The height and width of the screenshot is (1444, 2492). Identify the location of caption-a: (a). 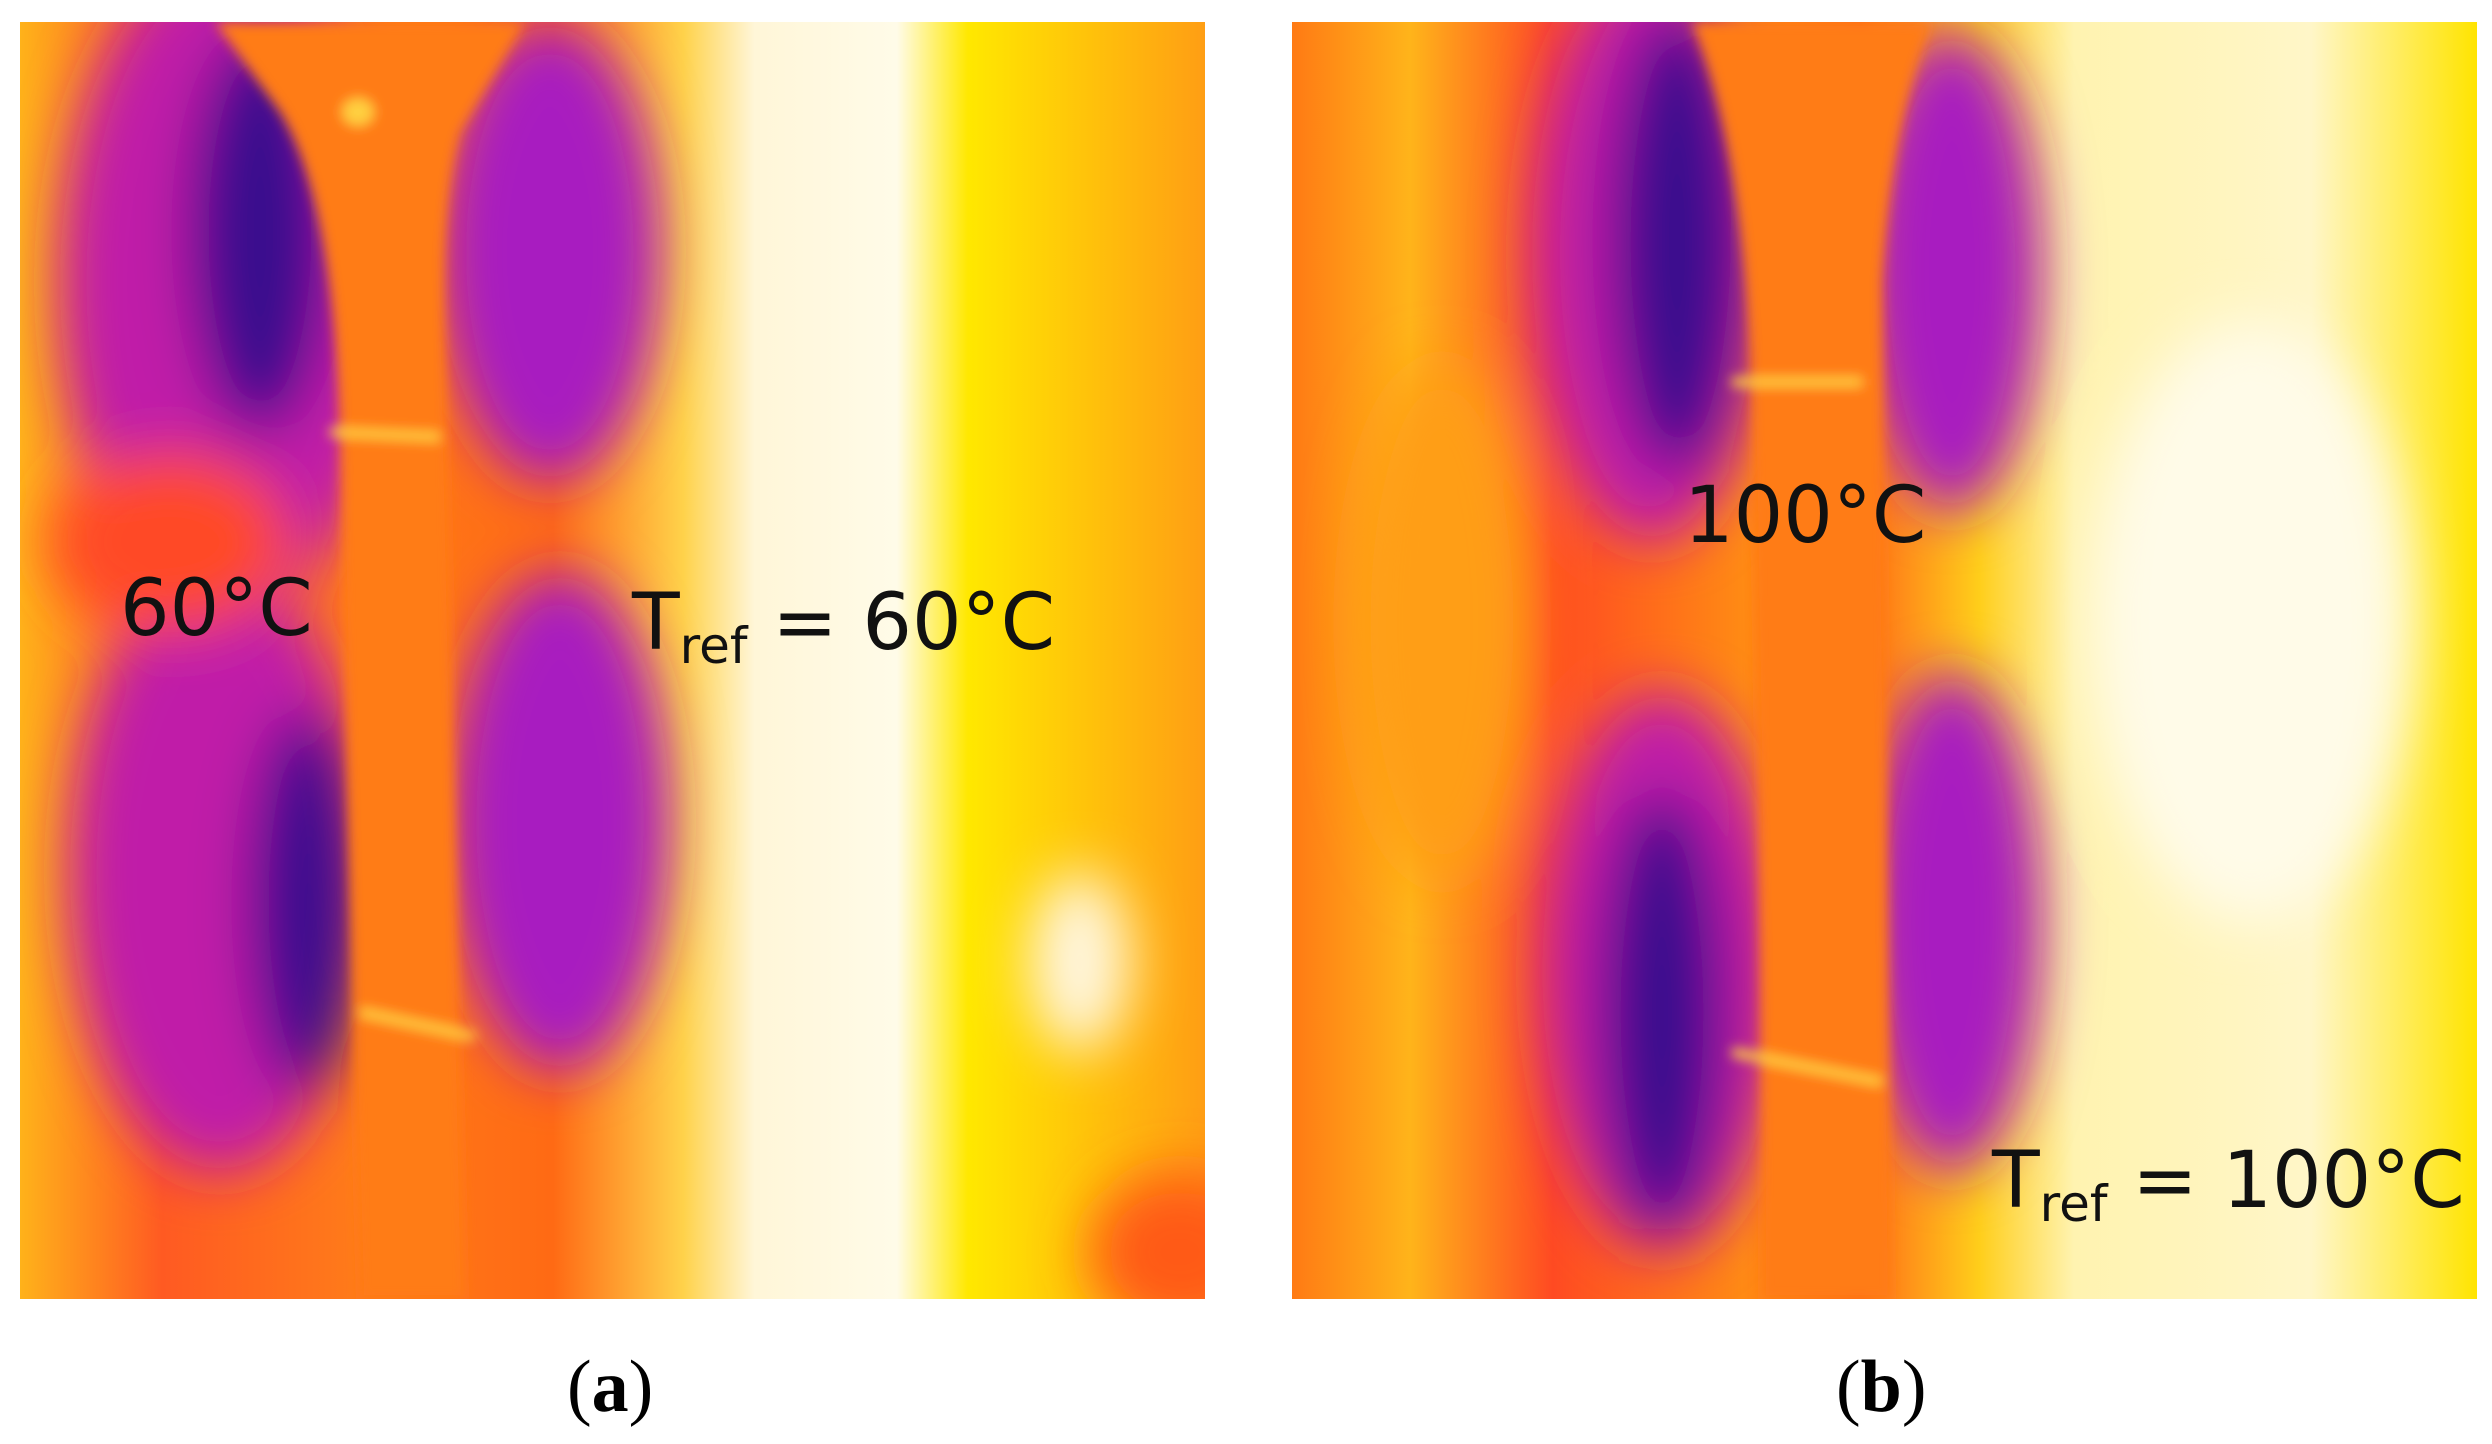
(610, 1387).